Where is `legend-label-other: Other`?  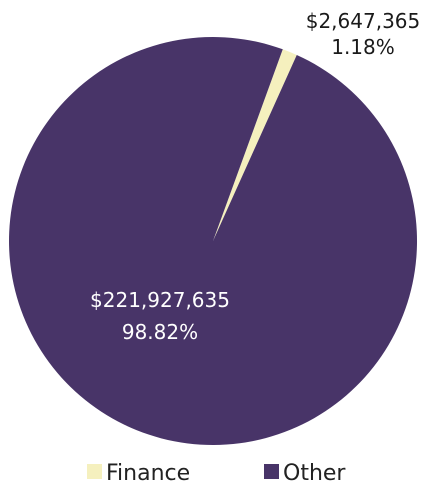 legend-label-other: Other is located at coordinates (314, 473).